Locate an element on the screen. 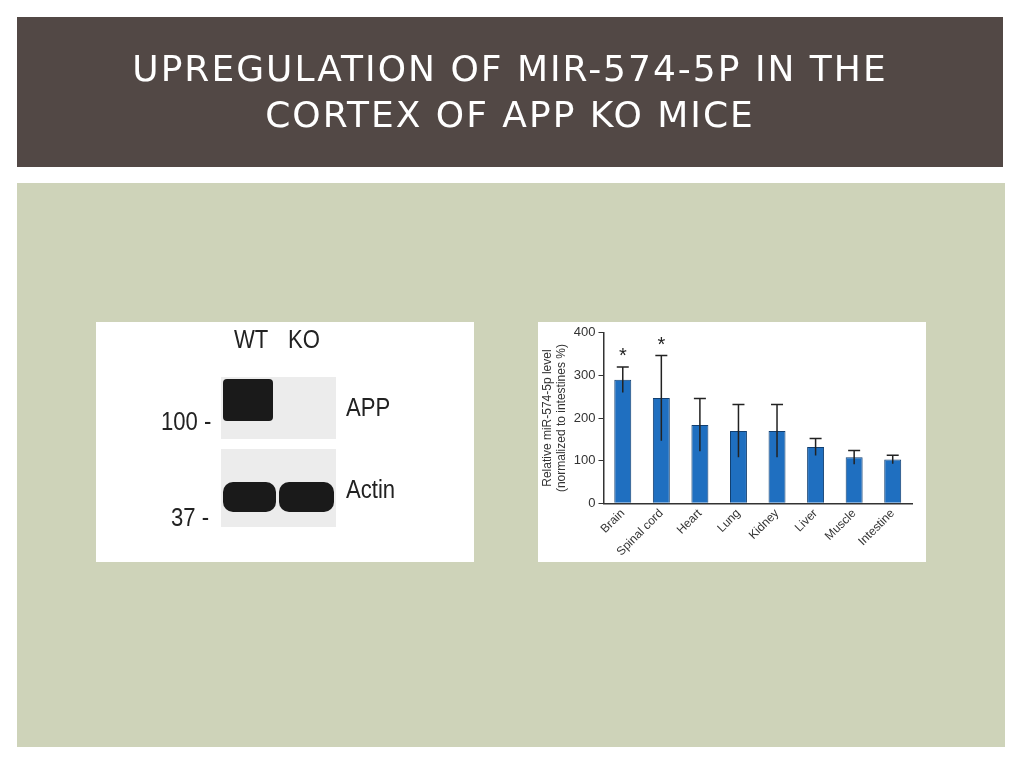 The image size is (1024, 768). y-tick-label: 200 is located at coordinates (584, 417).